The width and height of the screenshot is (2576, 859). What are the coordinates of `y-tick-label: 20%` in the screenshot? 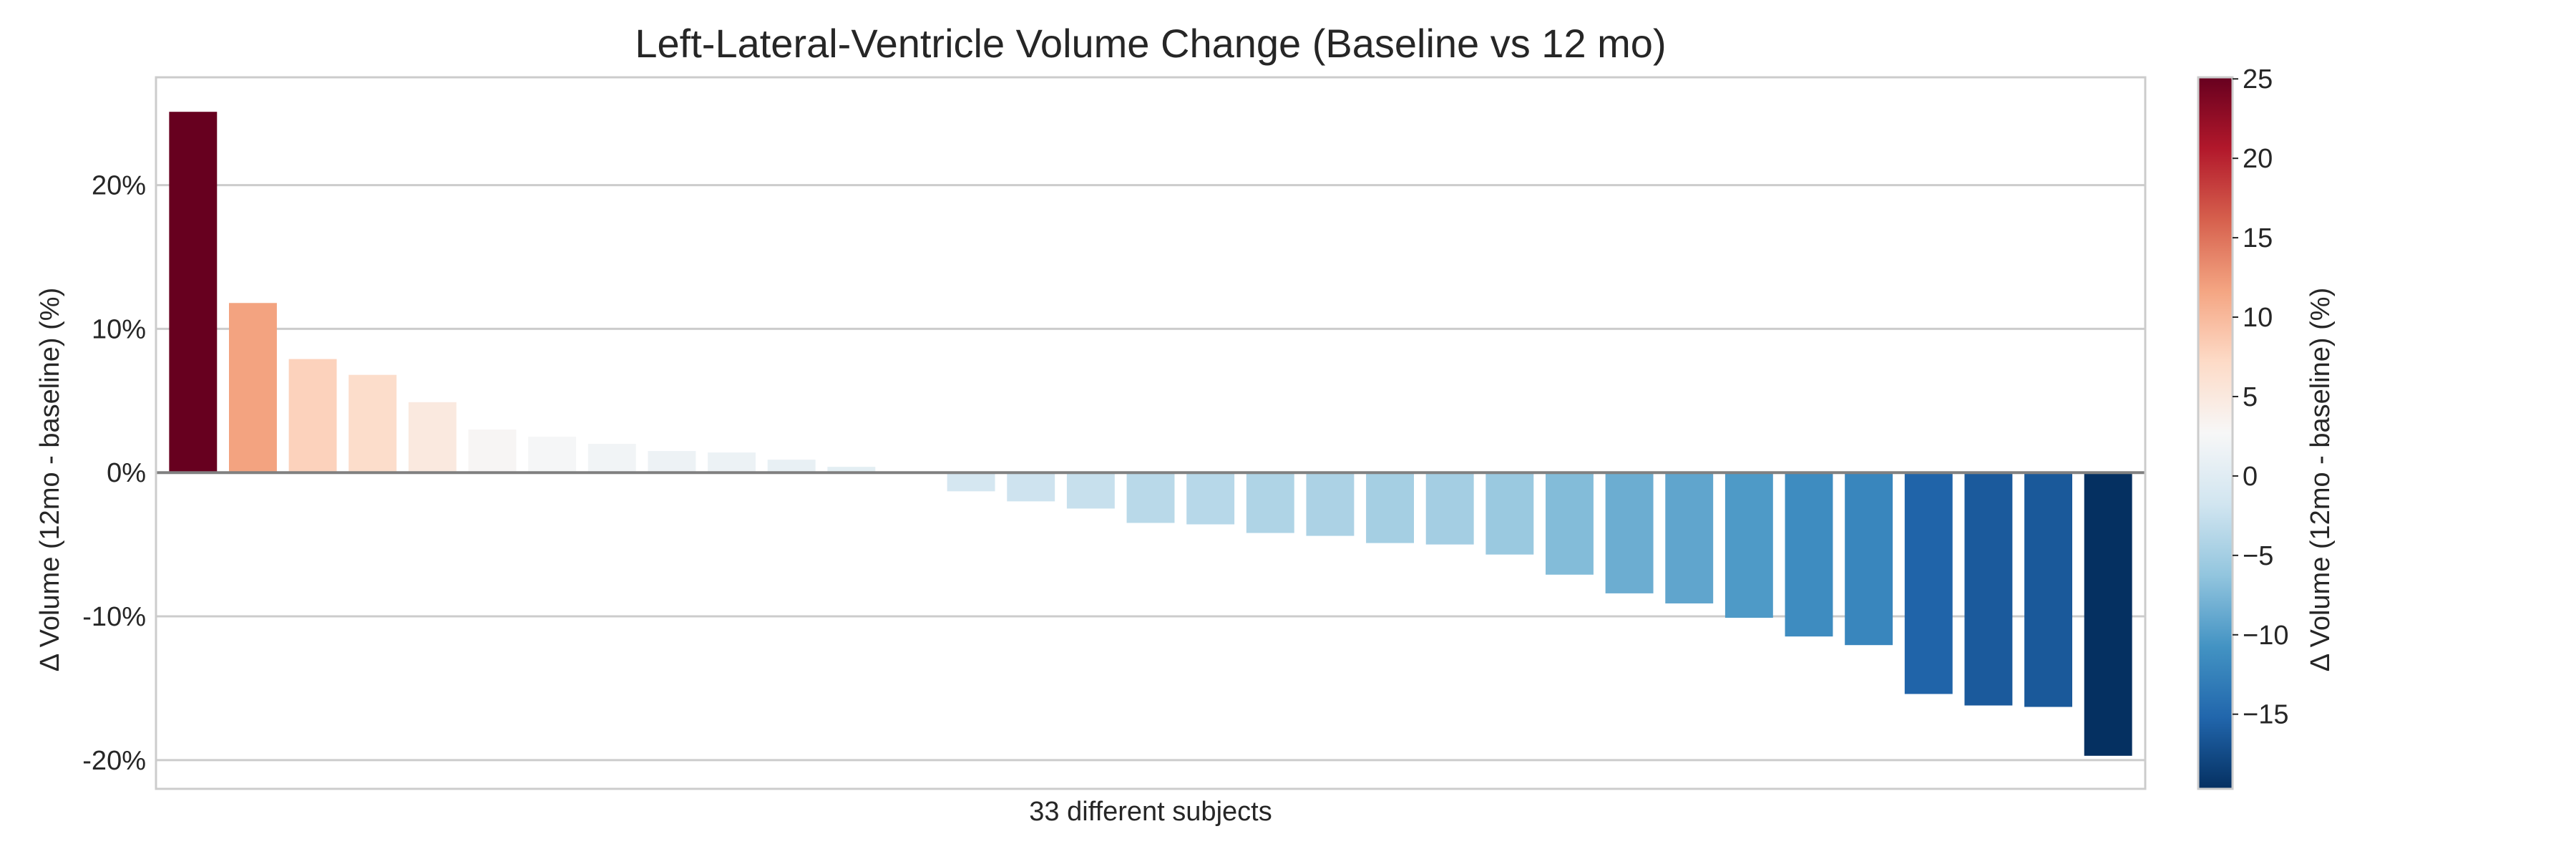 It's located at (119, 186).